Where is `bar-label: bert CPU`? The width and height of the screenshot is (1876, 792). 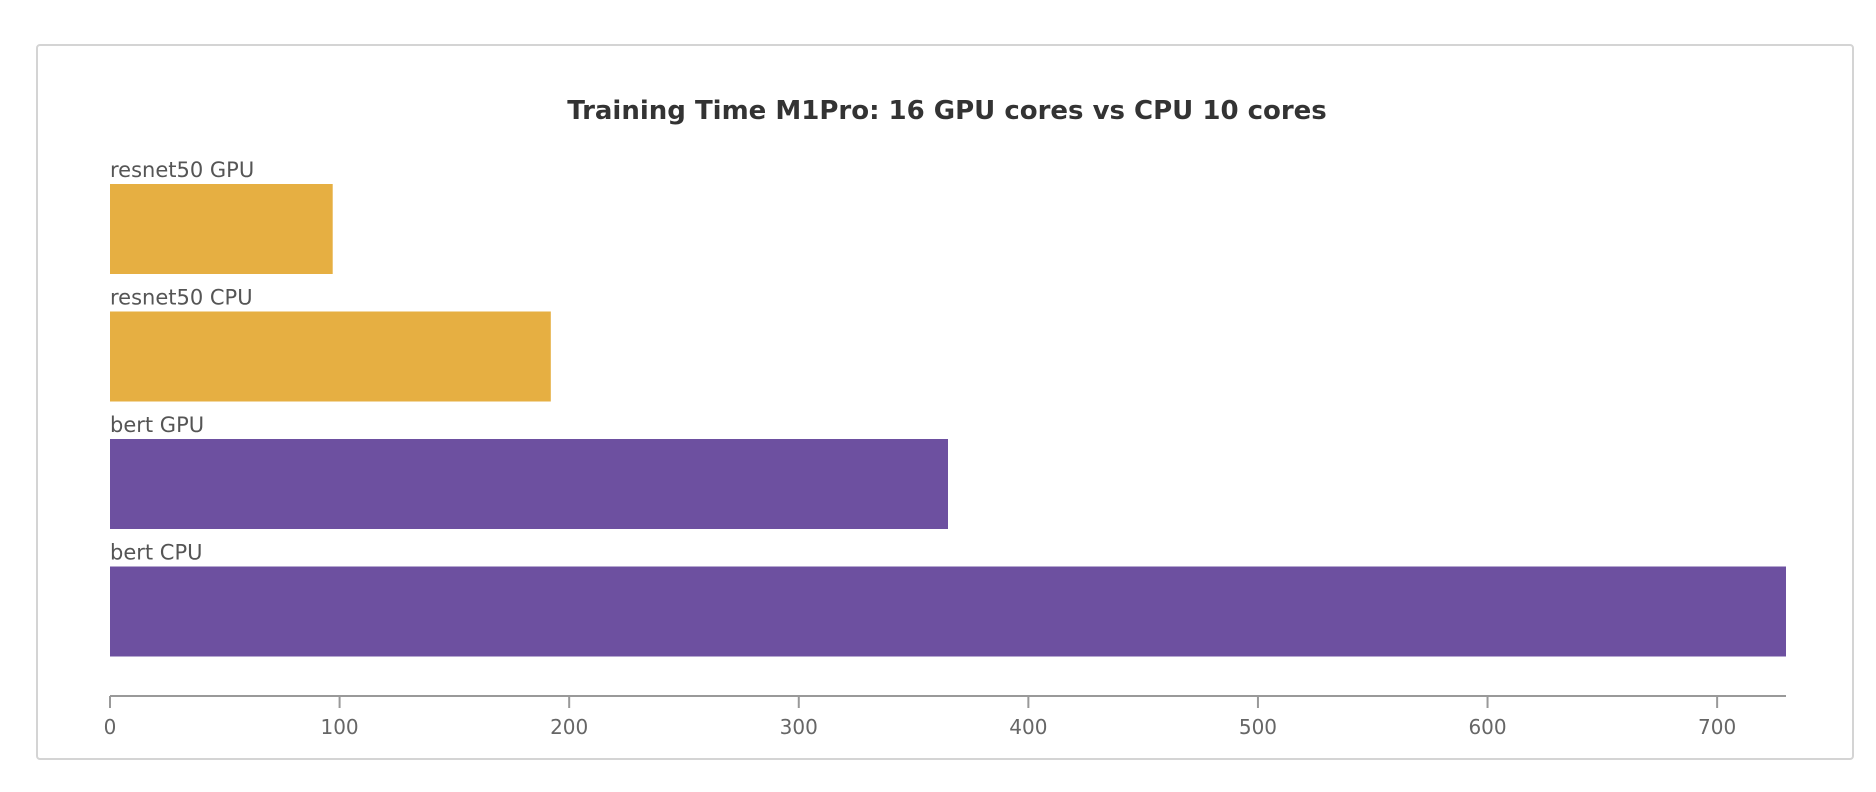 bar-label: bert CPU is located at coordinates (156, 553).